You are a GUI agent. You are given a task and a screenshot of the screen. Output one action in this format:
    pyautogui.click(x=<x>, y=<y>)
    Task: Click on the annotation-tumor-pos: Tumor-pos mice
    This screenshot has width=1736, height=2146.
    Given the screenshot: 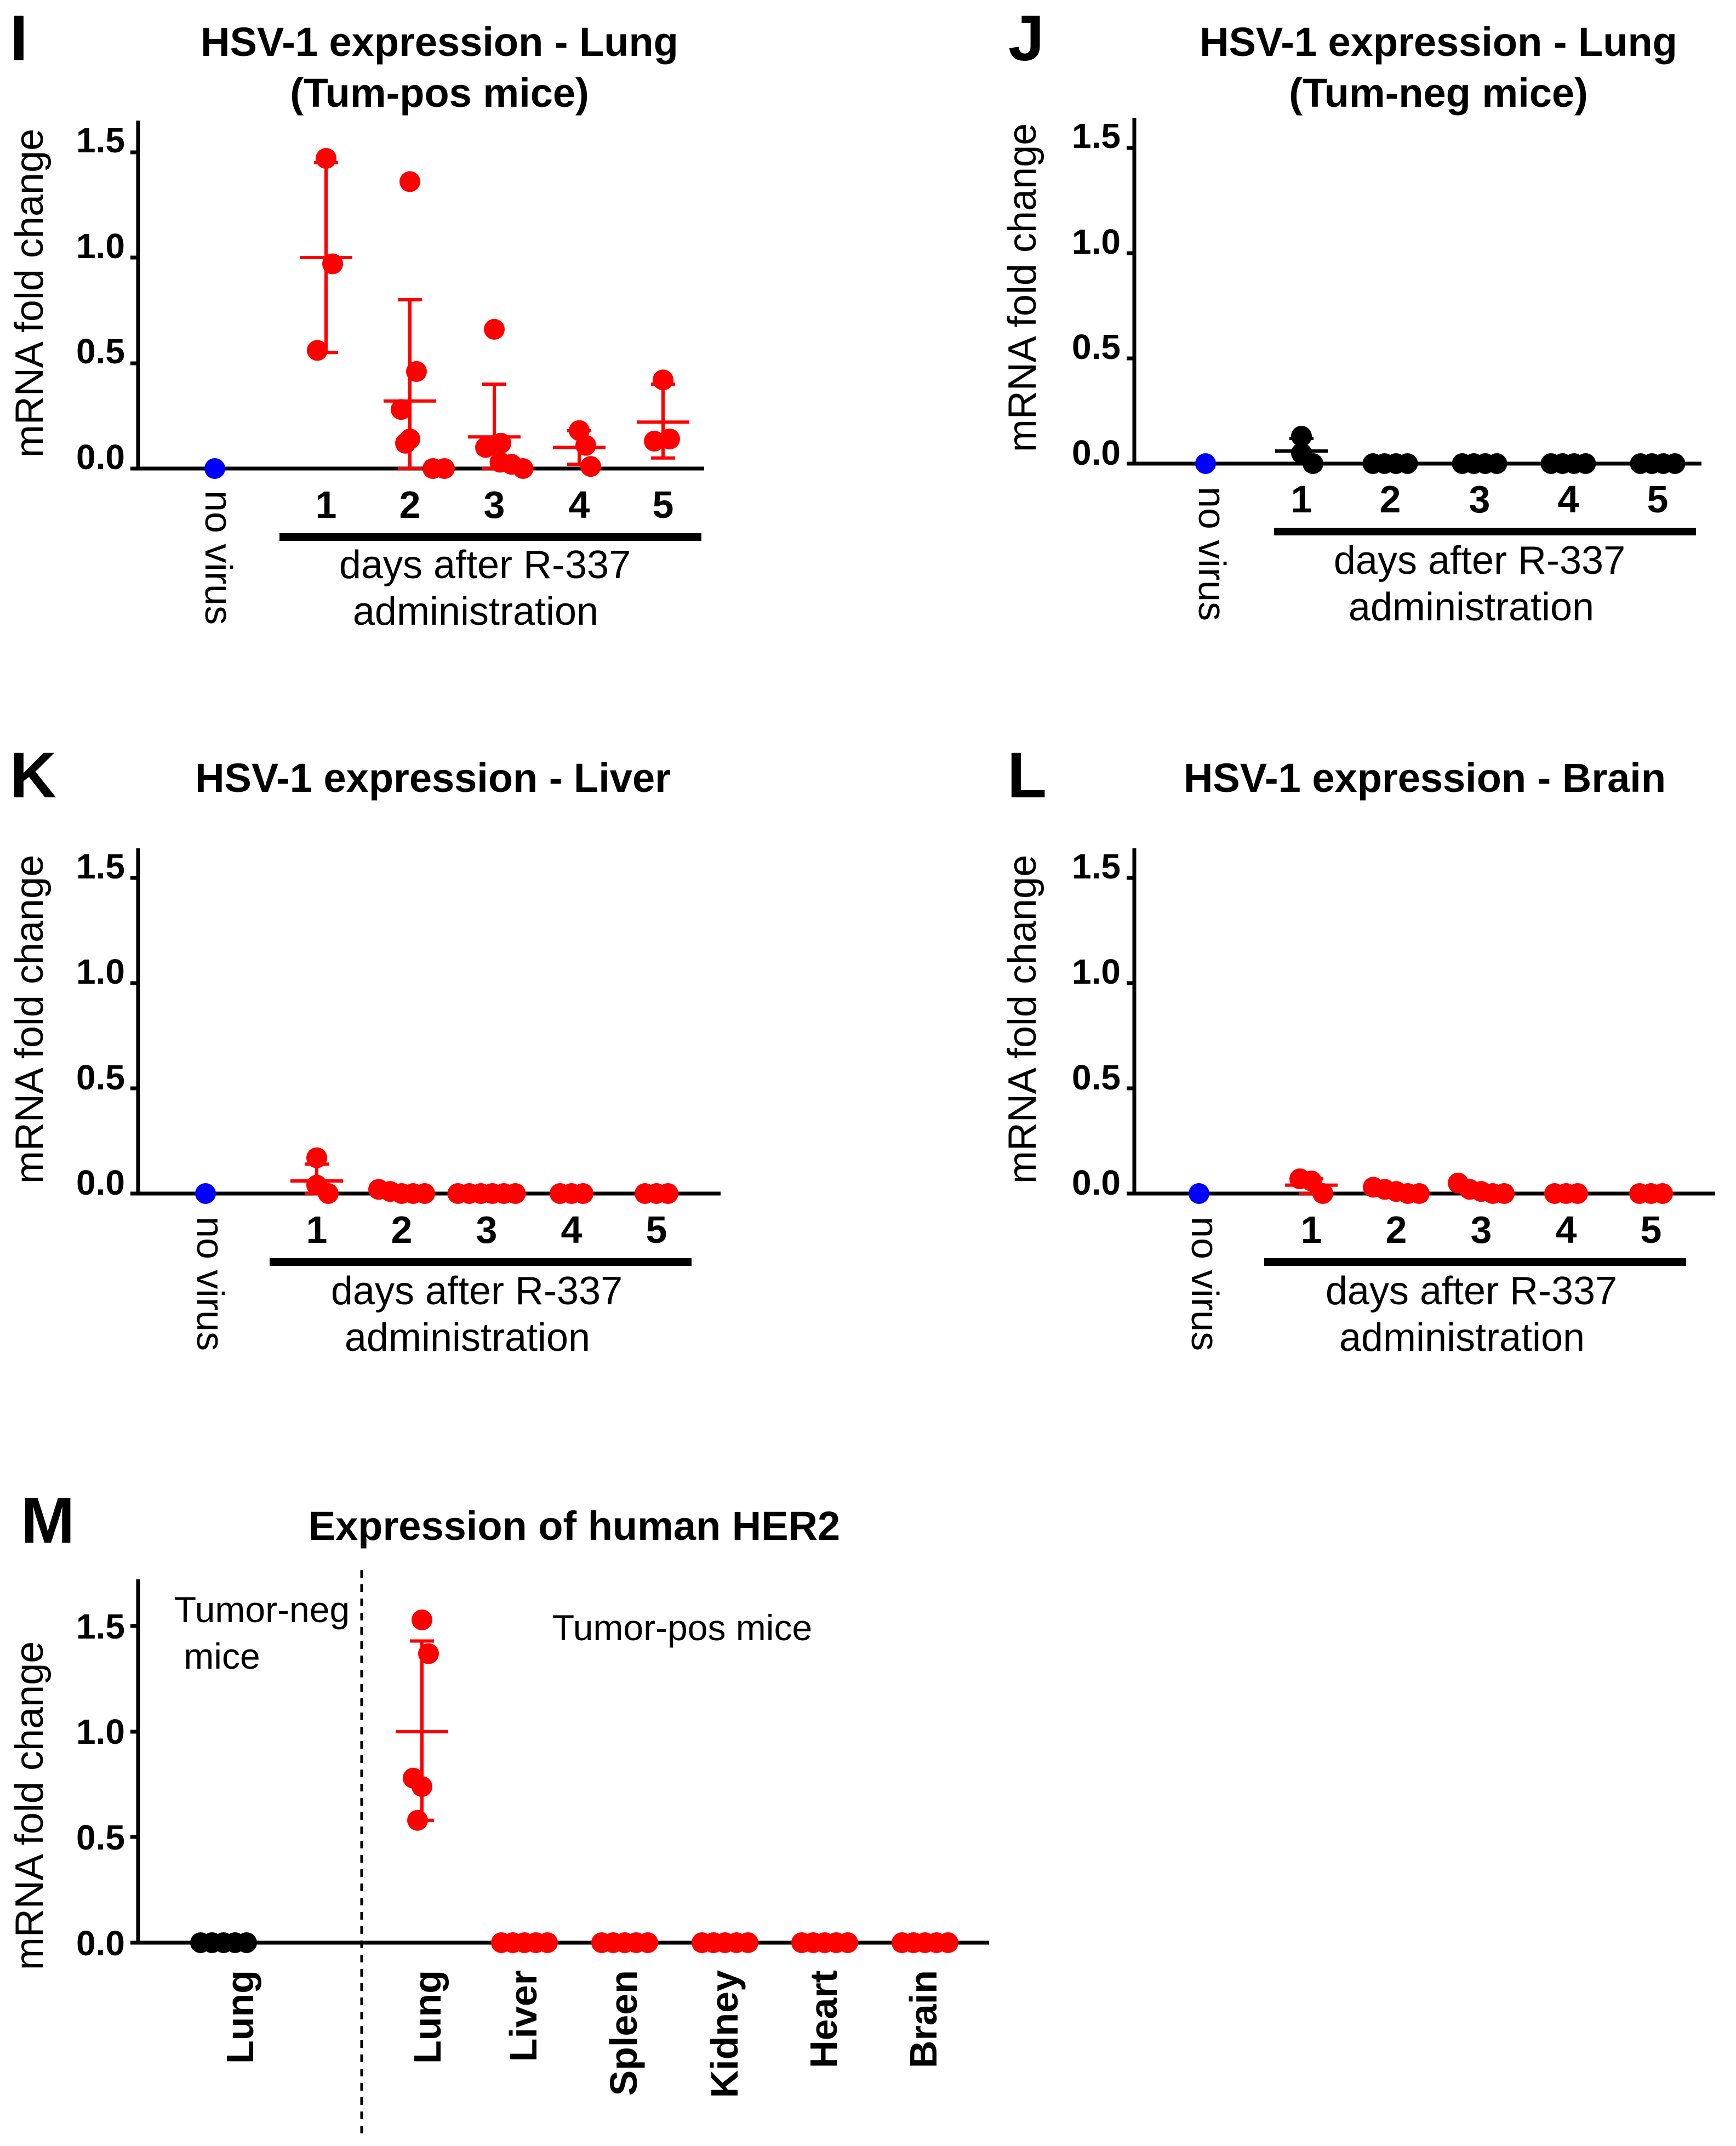 What is the action you would take?
    pyautogui.click(x=682, y=1627)
    